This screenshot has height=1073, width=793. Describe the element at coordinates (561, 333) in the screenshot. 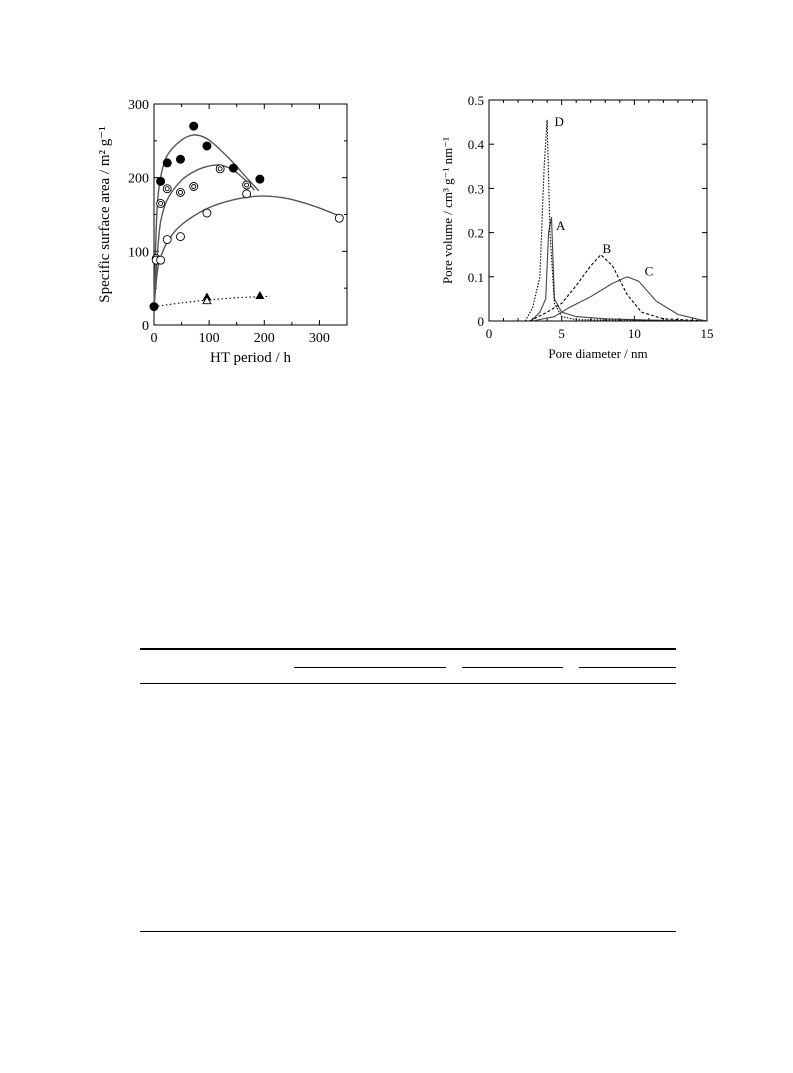

I see `x-tick-label: 5` at that location.